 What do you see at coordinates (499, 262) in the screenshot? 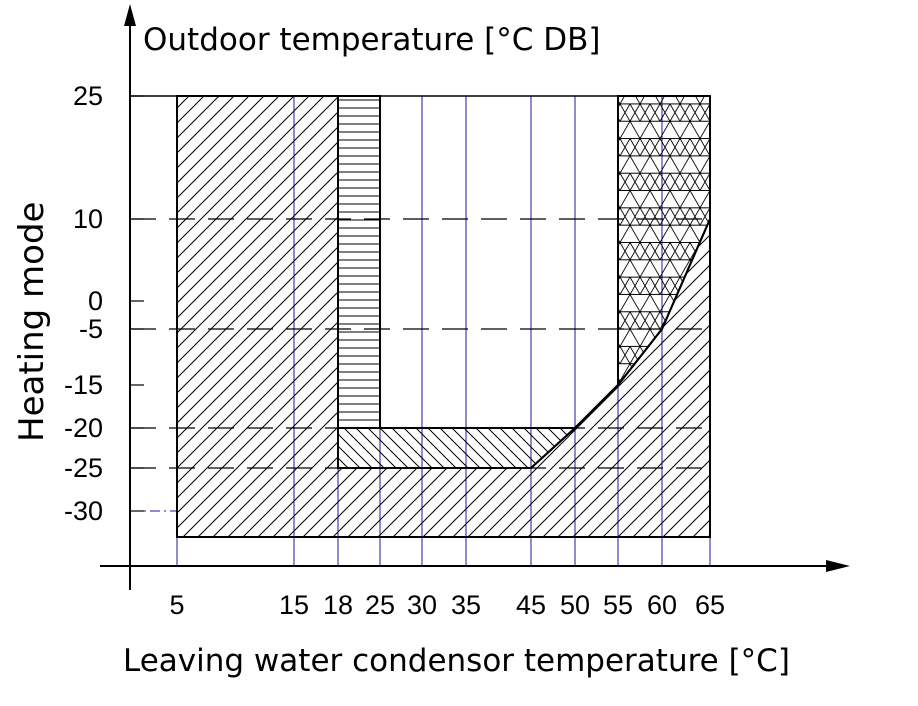
I see `inner-cutout-outline` at bounding box center [499, 262].